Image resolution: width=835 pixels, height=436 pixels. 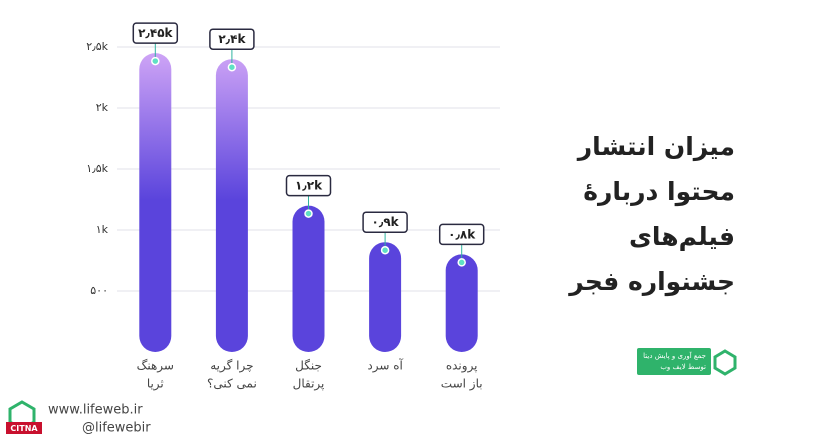 What do you see at coordinates (97, 46) in the screenshot?
I see `y-tick-label: ۲٫۵k` at bounding box center [97, 46].